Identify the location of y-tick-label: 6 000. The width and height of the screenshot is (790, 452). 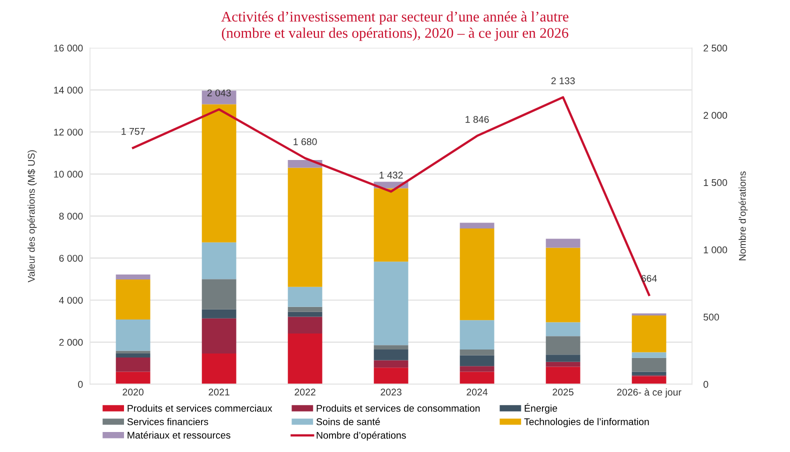
(71, 258).